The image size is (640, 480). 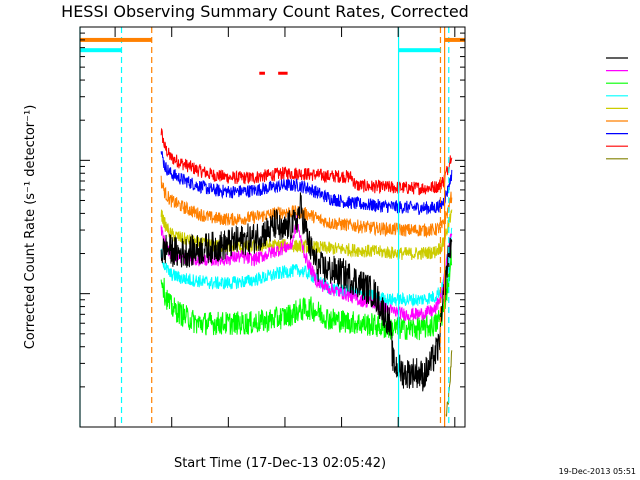 I want to click on legend, so click(x=617, y=108).